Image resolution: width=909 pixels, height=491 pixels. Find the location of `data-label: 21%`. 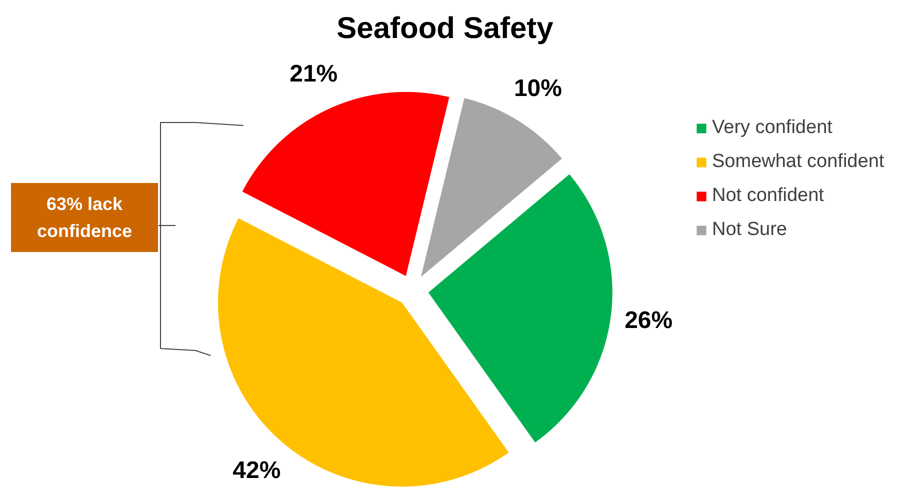

data-label: 21% is located at coordinates (314, 74).